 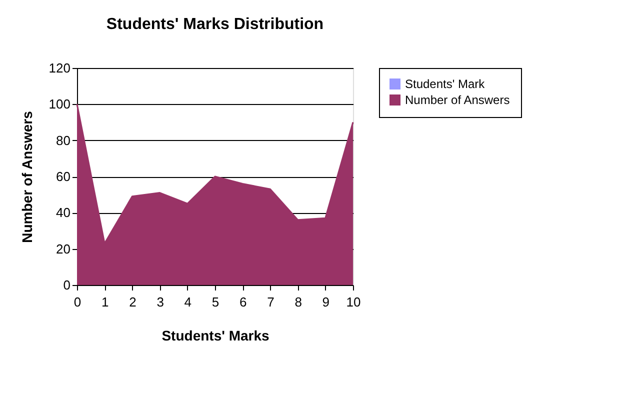 What do you see at coordinates (215, 24) in the screenshot?
I see `chart-title: Students' Marks Distribution` at bounding box center [215, 24].